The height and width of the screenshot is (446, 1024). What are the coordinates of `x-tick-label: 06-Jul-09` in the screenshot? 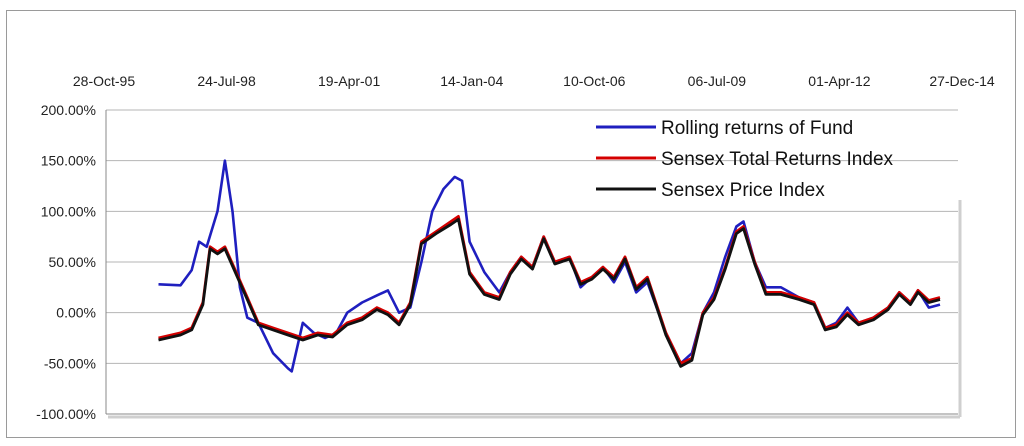 It's located at (717, 81).